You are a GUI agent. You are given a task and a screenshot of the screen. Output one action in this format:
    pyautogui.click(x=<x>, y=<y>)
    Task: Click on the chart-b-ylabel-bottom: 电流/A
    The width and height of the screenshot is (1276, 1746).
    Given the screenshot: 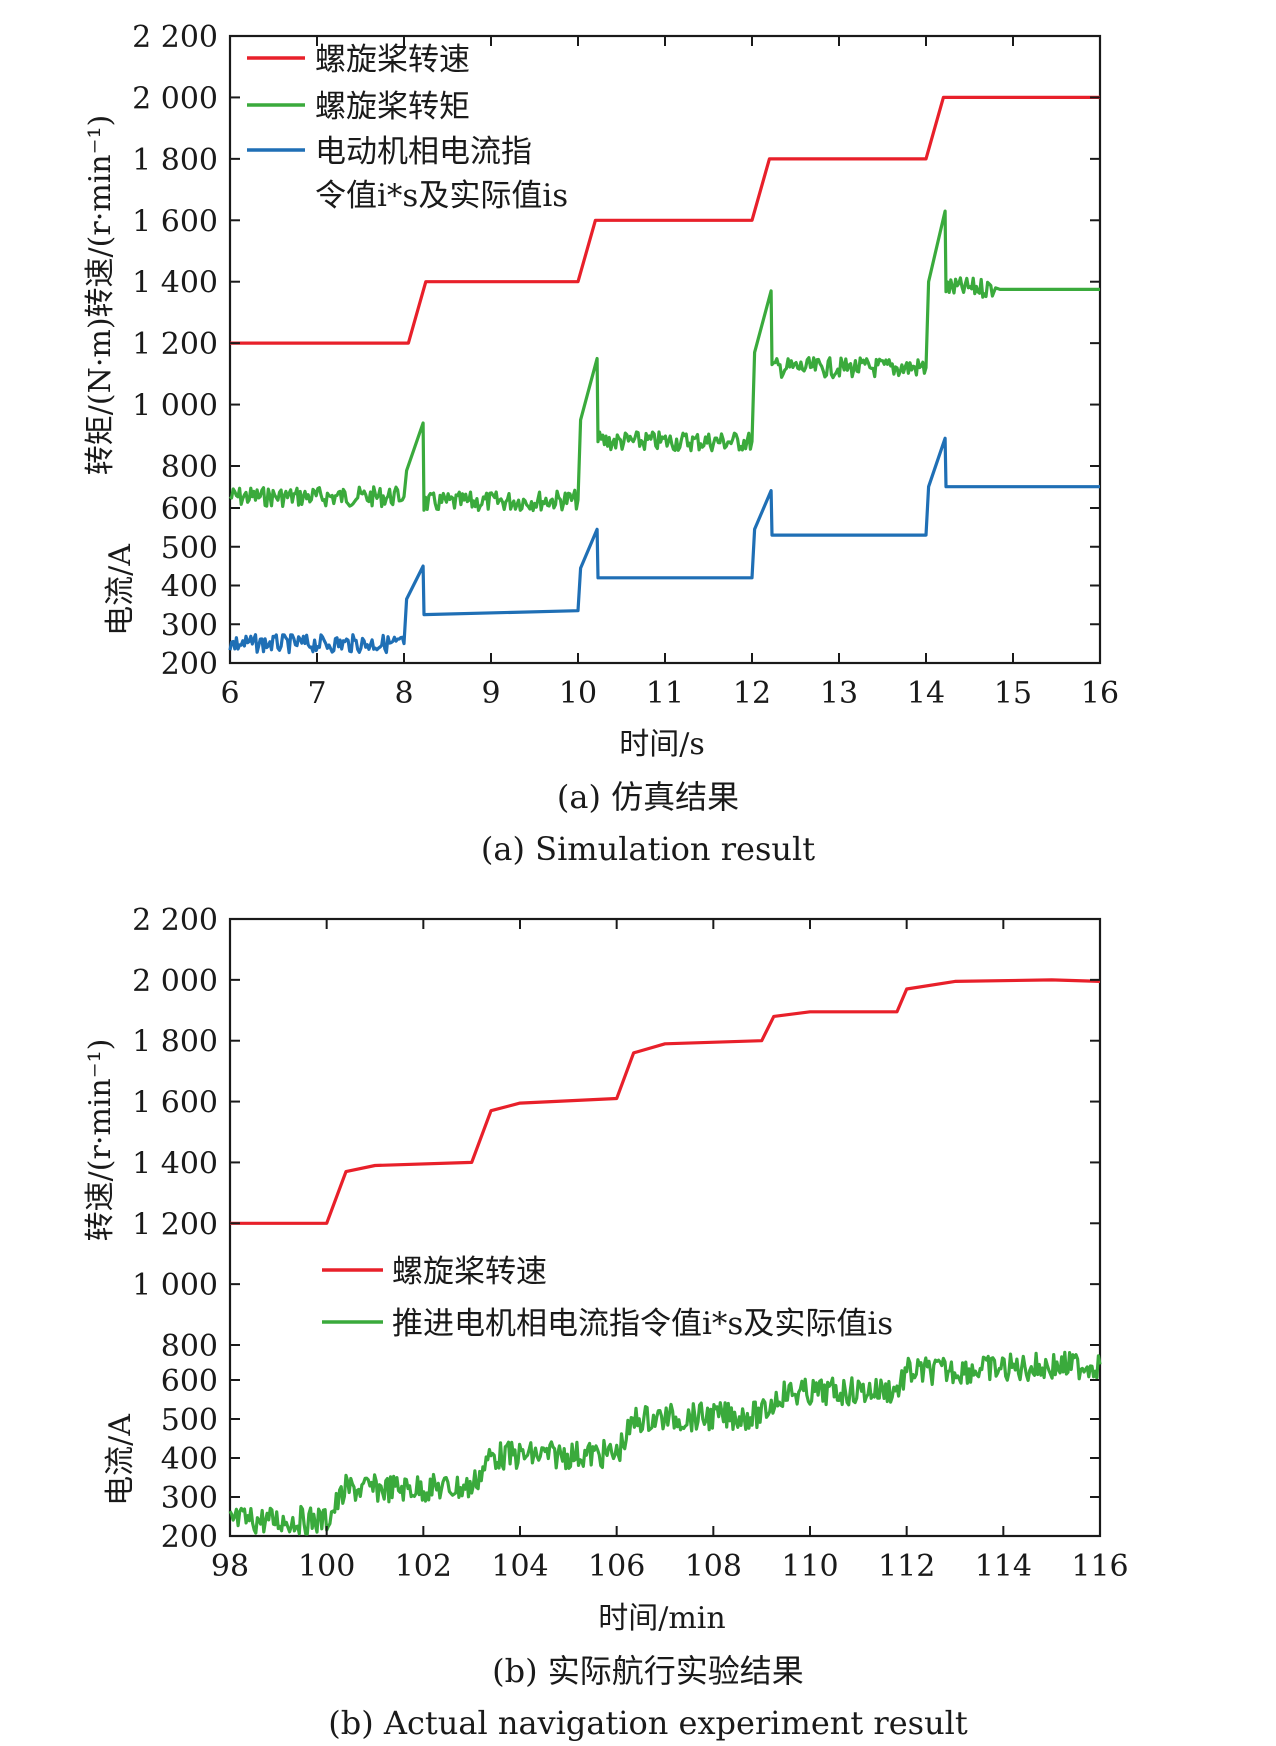 What is the action you would take?
    pyautogui.click(x=120, y=1460)
    